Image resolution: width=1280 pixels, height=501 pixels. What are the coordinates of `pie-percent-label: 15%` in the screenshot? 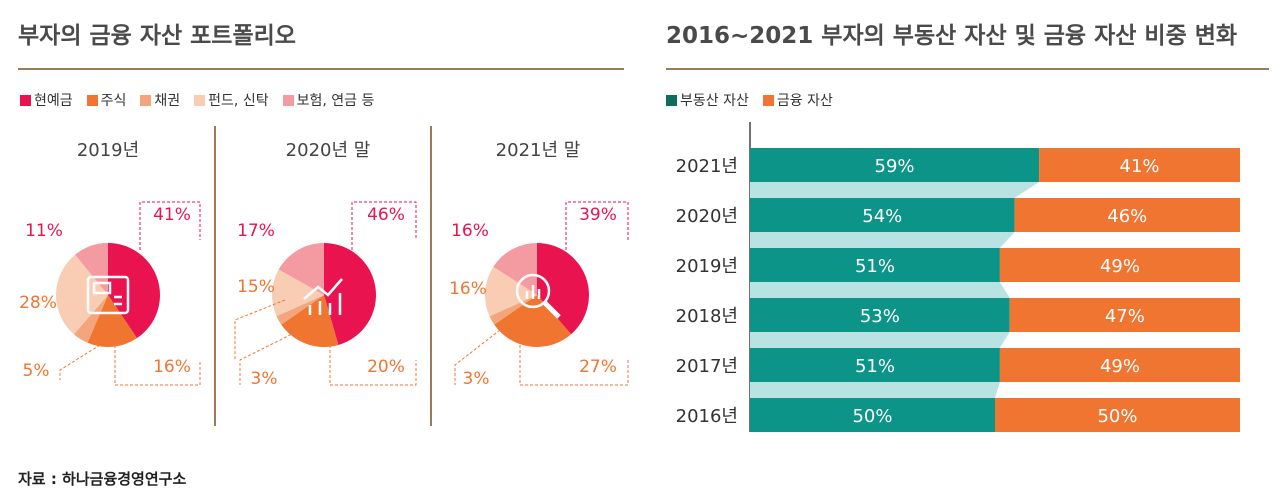 It's located at (256, 287).